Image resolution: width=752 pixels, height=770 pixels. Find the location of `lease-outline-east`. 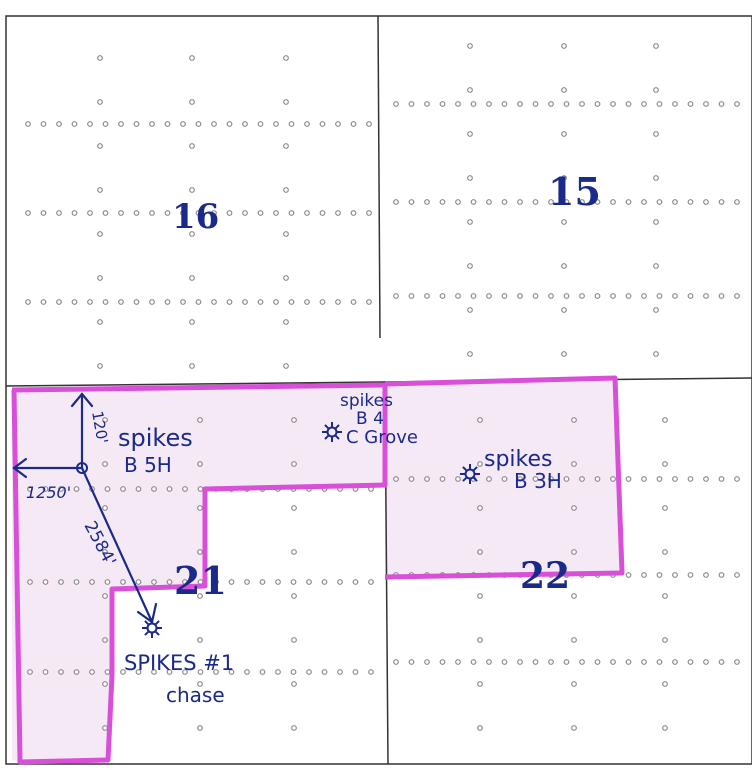

lease-outline-east is located at coordinates (504, 477).